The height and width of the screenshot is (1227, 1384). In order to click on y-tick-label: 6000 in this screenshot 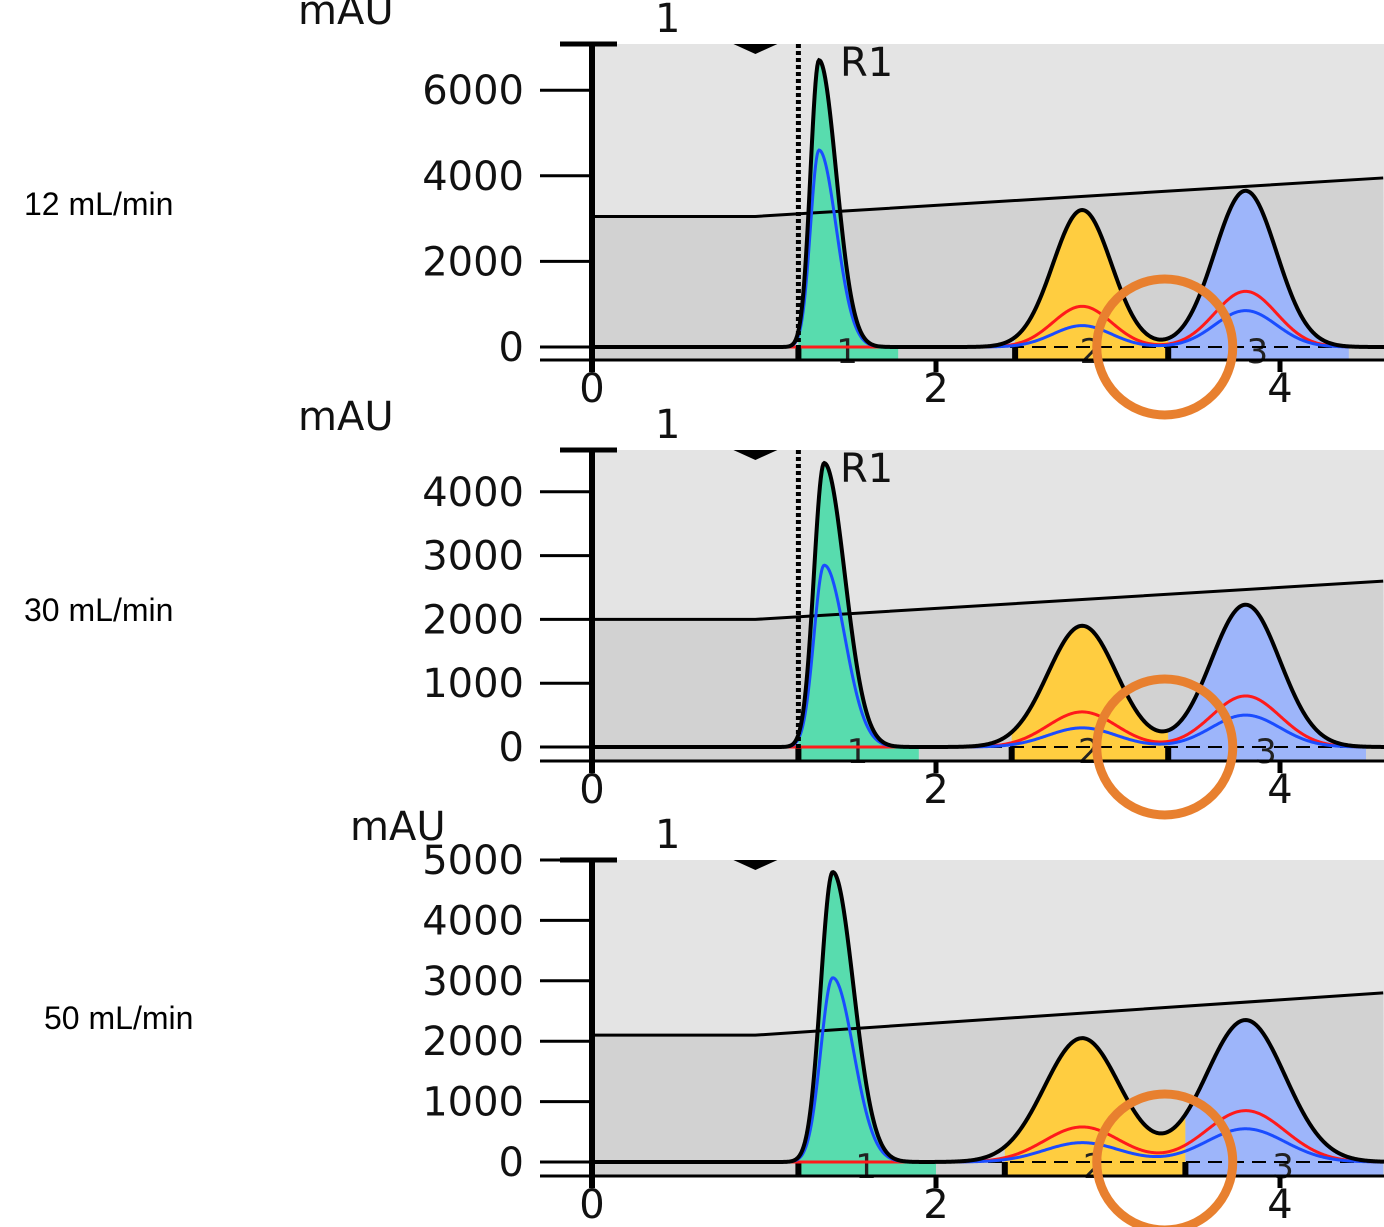, I will do `click(473, 91)`.